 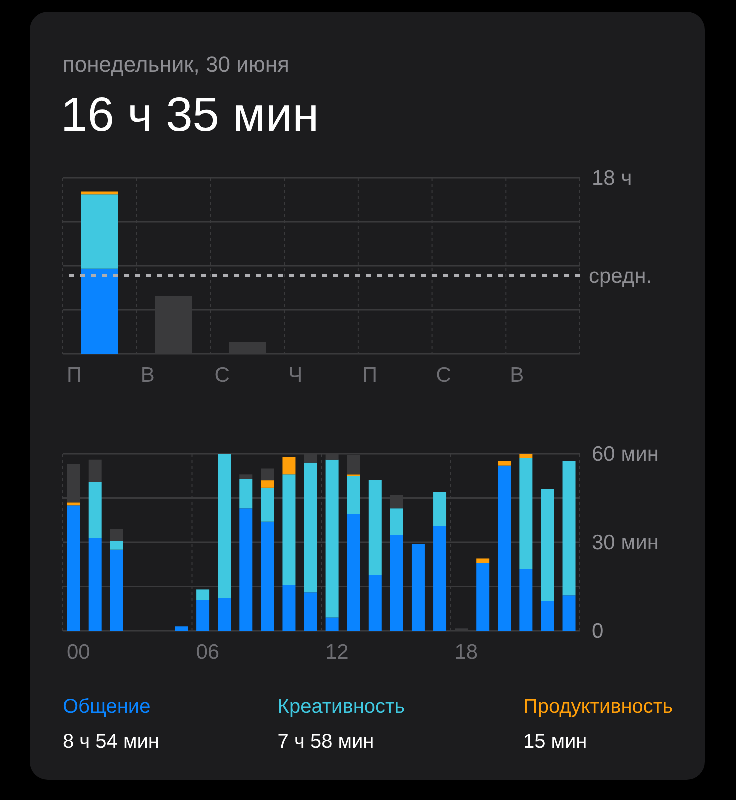 I want to click on x-tick-label: Ч, so click(x=295, y=375).